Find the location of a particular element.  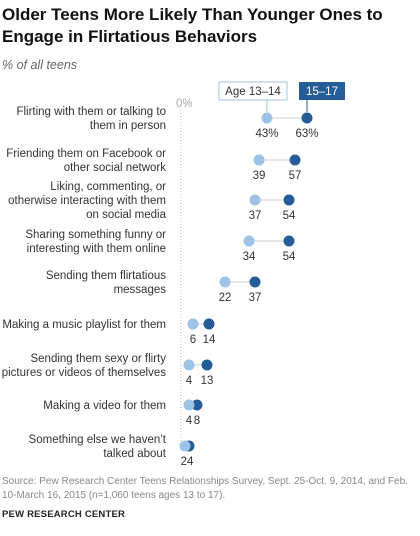

value-label-13-14: 43% is located at coordinates (266, 134).